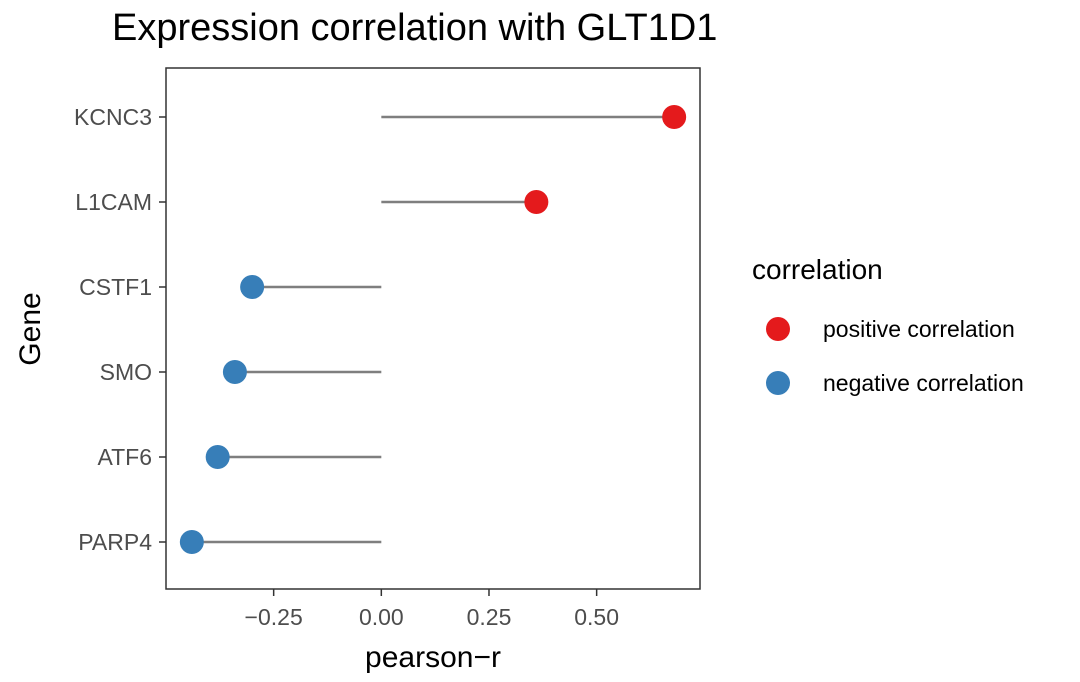  I want to click on x-tick-label-2: 0.25, so click(489, 617).